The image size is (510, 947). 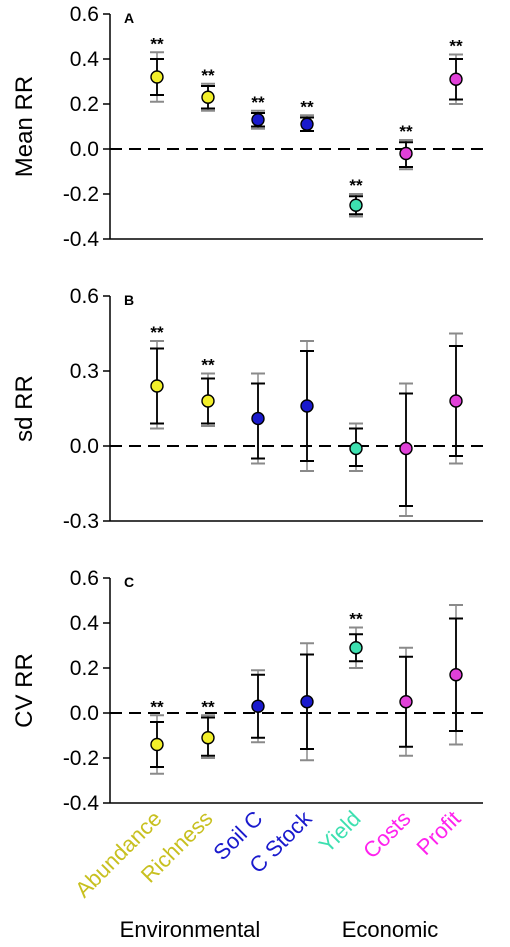 I want to click on y-axis-label: CV RR, so click(x=24, y=690).